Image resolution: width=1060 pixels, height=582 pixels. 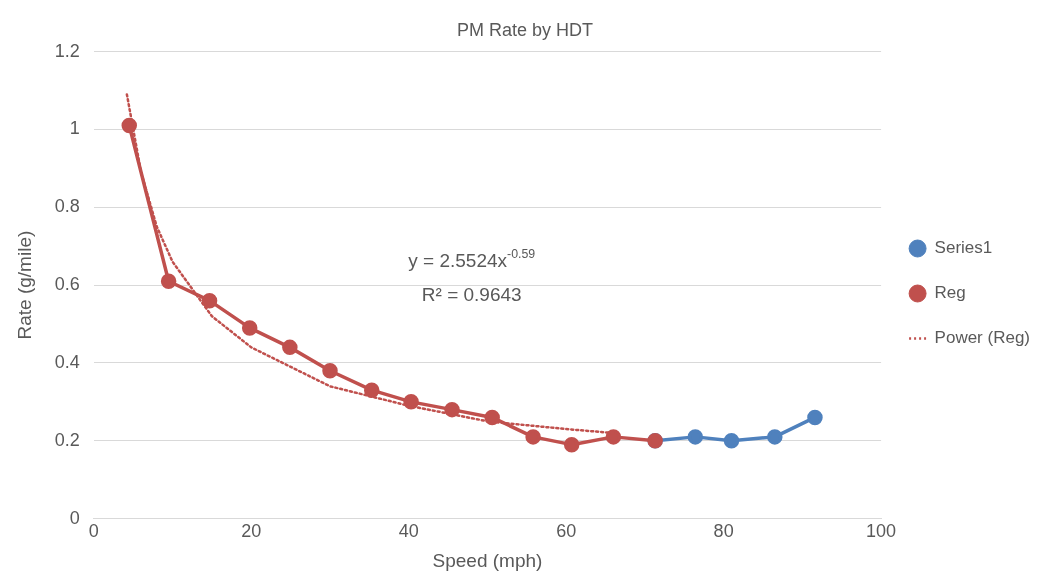 I want to click on legend-label: Power (Reg), so click(x=982, y=338).